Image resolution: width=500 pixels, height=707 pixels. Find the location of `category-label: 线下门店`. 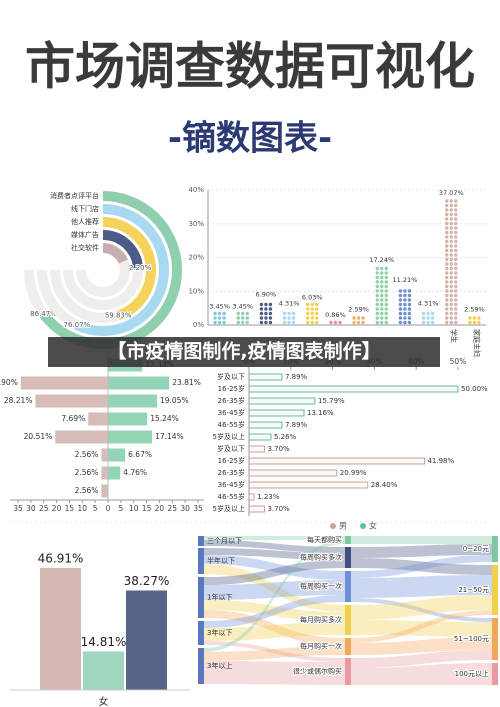

category-label: 线下门店 is located at coordinates (85, 208).